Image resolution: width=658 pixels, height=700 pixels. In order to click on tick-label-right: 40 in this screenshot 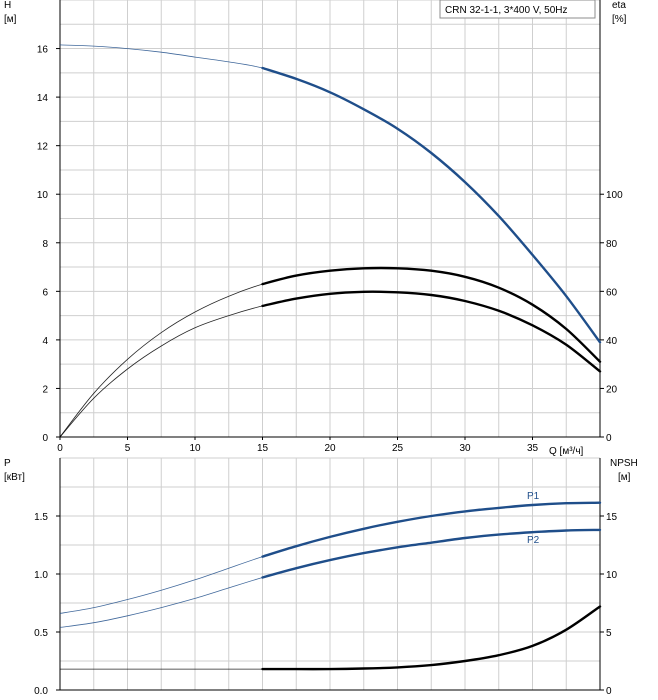, I will do `click(612, 341)`.